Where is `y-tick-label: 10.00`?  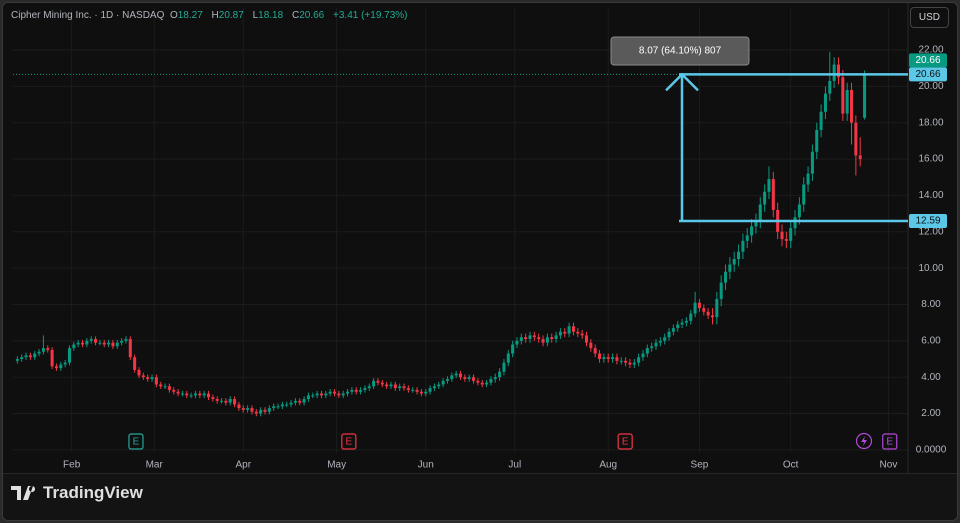 y-tick-label: 10.00 is located at coordinates (930, 268).